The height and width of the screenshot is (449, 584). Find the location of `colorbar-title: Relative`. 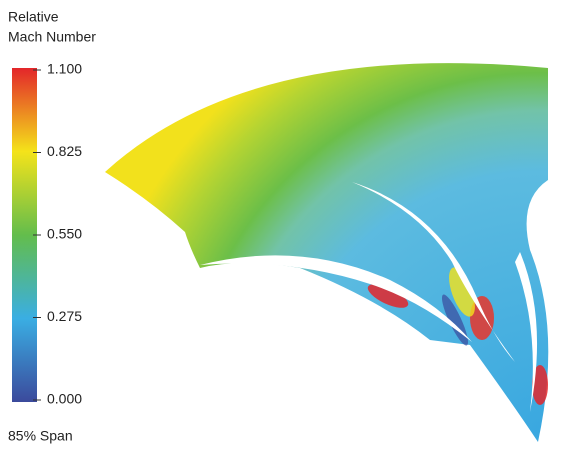

colorbar-title: Relative is located at coordinates (33, 17).